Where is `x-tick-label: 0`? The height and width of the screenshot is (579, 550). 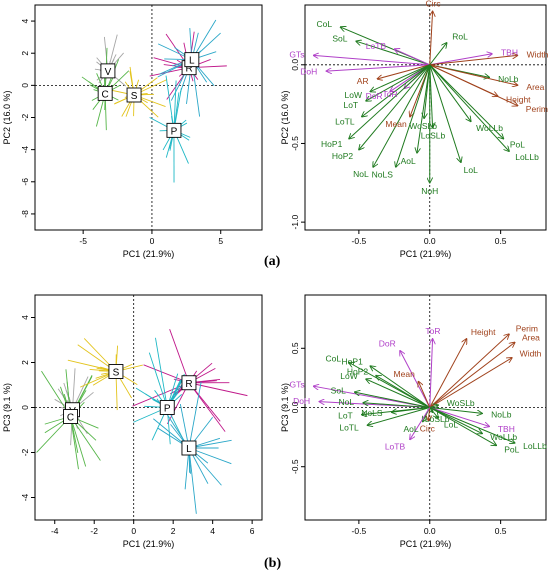
x-tick-label: 0 is located at coordinates (133, 531).